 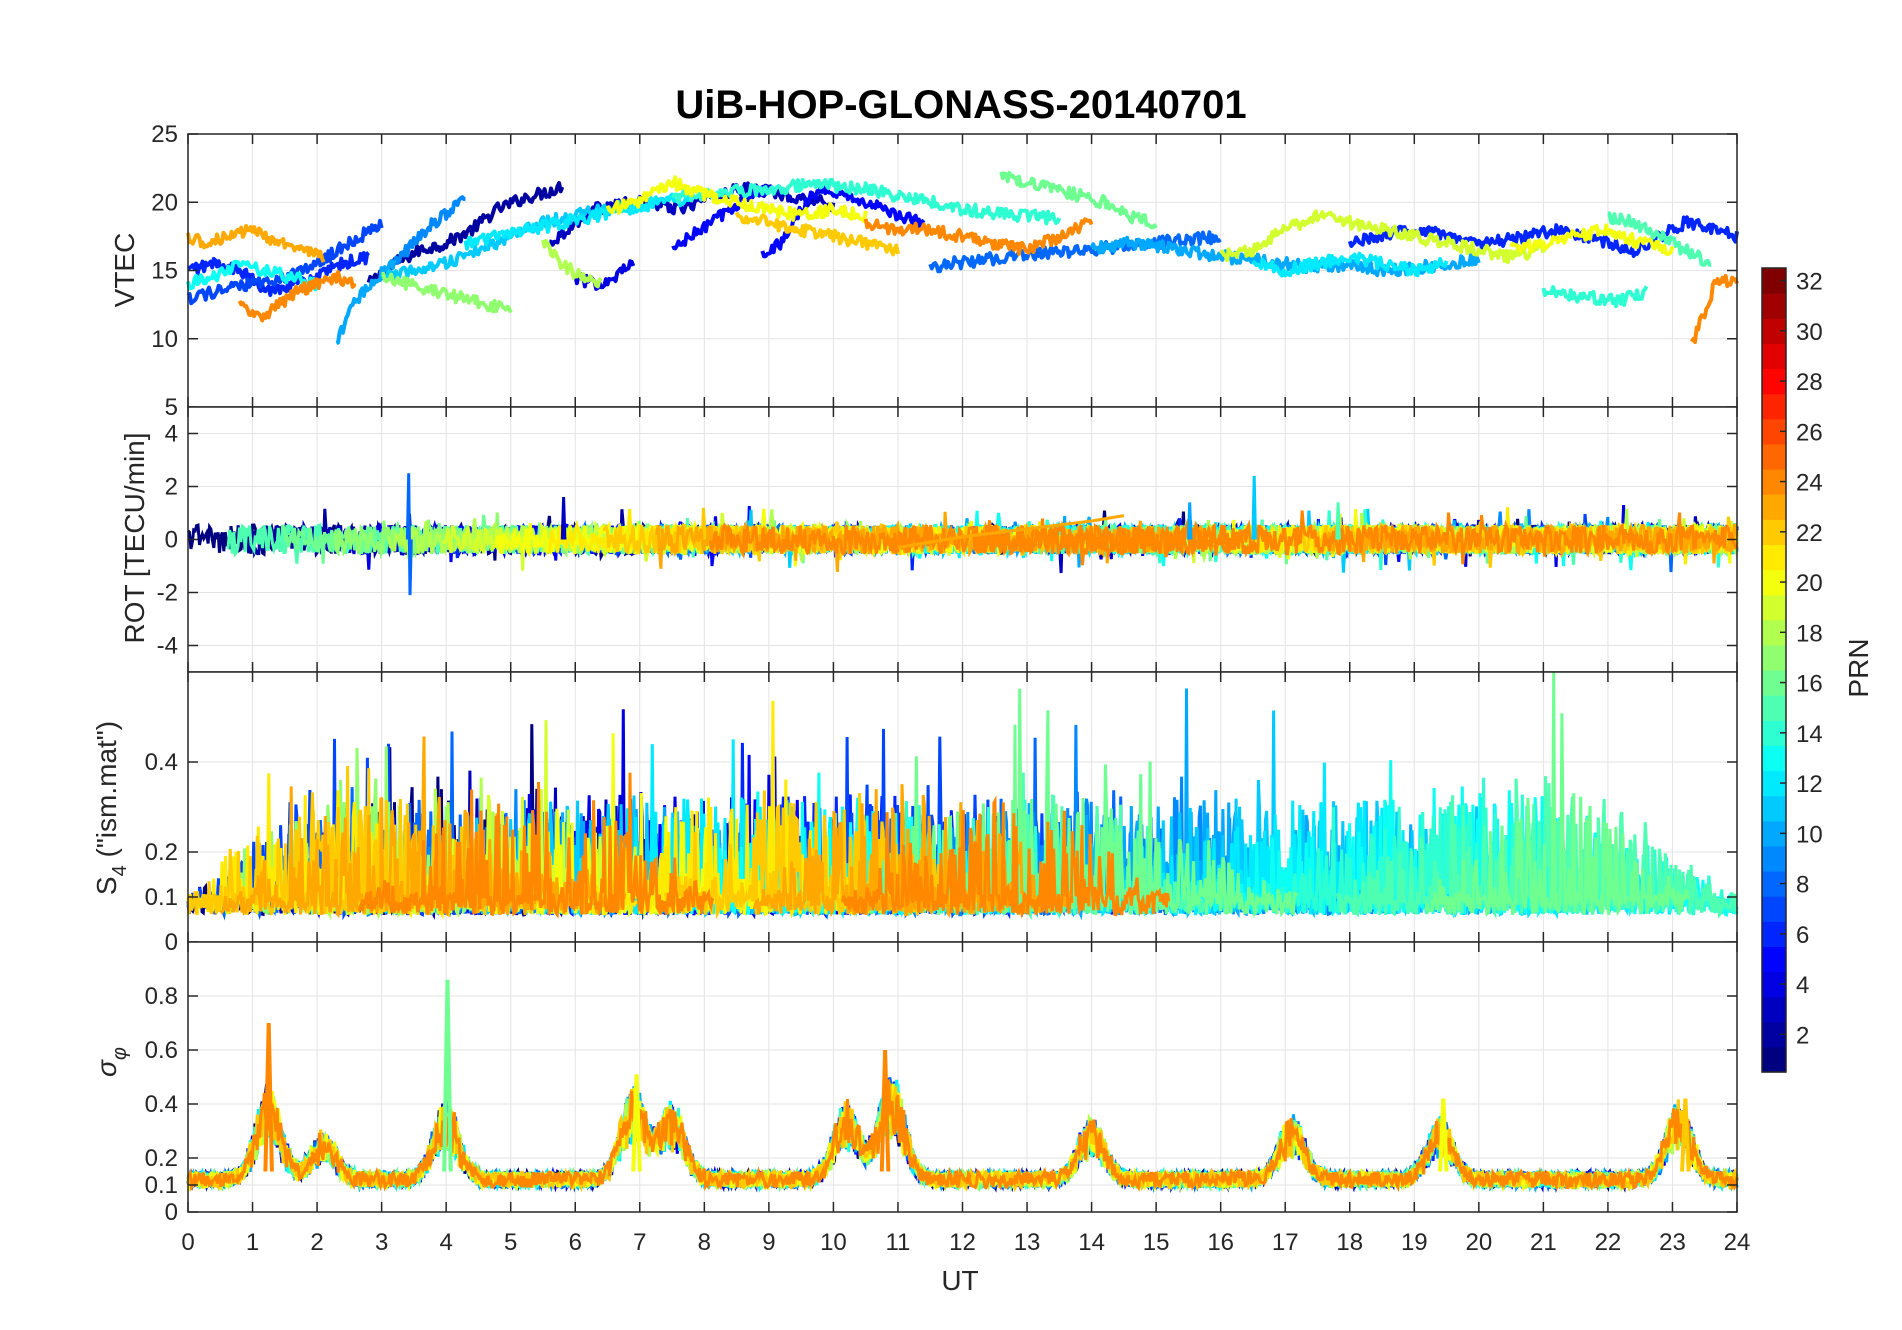 I want to click on x-tick-label: 20, so click(x=1478, y=1242).